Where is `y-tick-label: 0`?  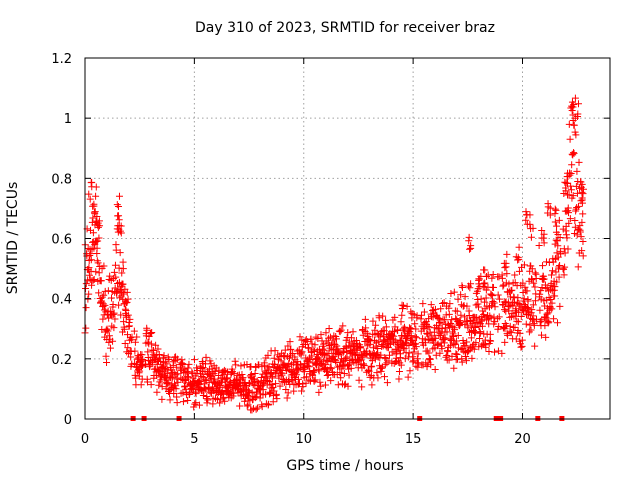
y-tick-label: 0 is located at coordinates (68, 420).